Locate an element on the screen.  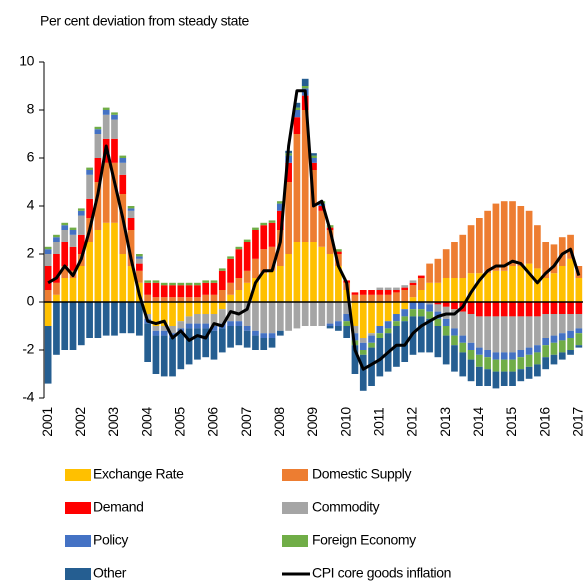
y-tick-label: -2 is located at coordinates (28, 349).